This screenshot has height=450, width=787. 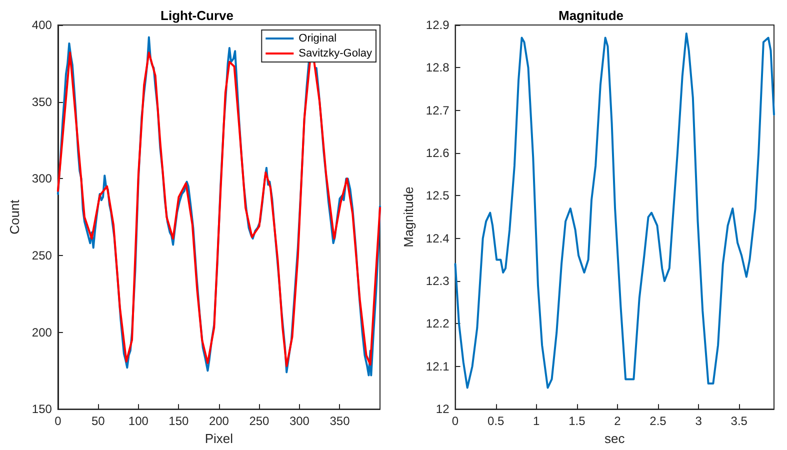 I want to click on x-tick-label: 100, so click(x=138, y=421).